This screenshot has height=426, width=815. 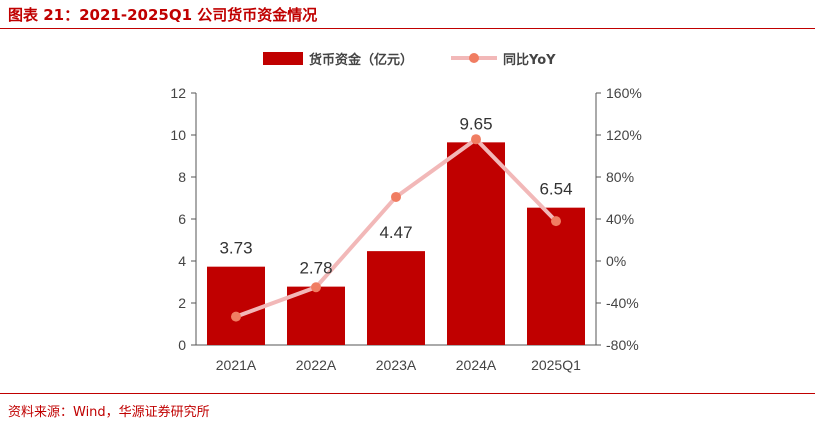 I want to click on bar-data-label: 3.73, so click(x=235, y=248).